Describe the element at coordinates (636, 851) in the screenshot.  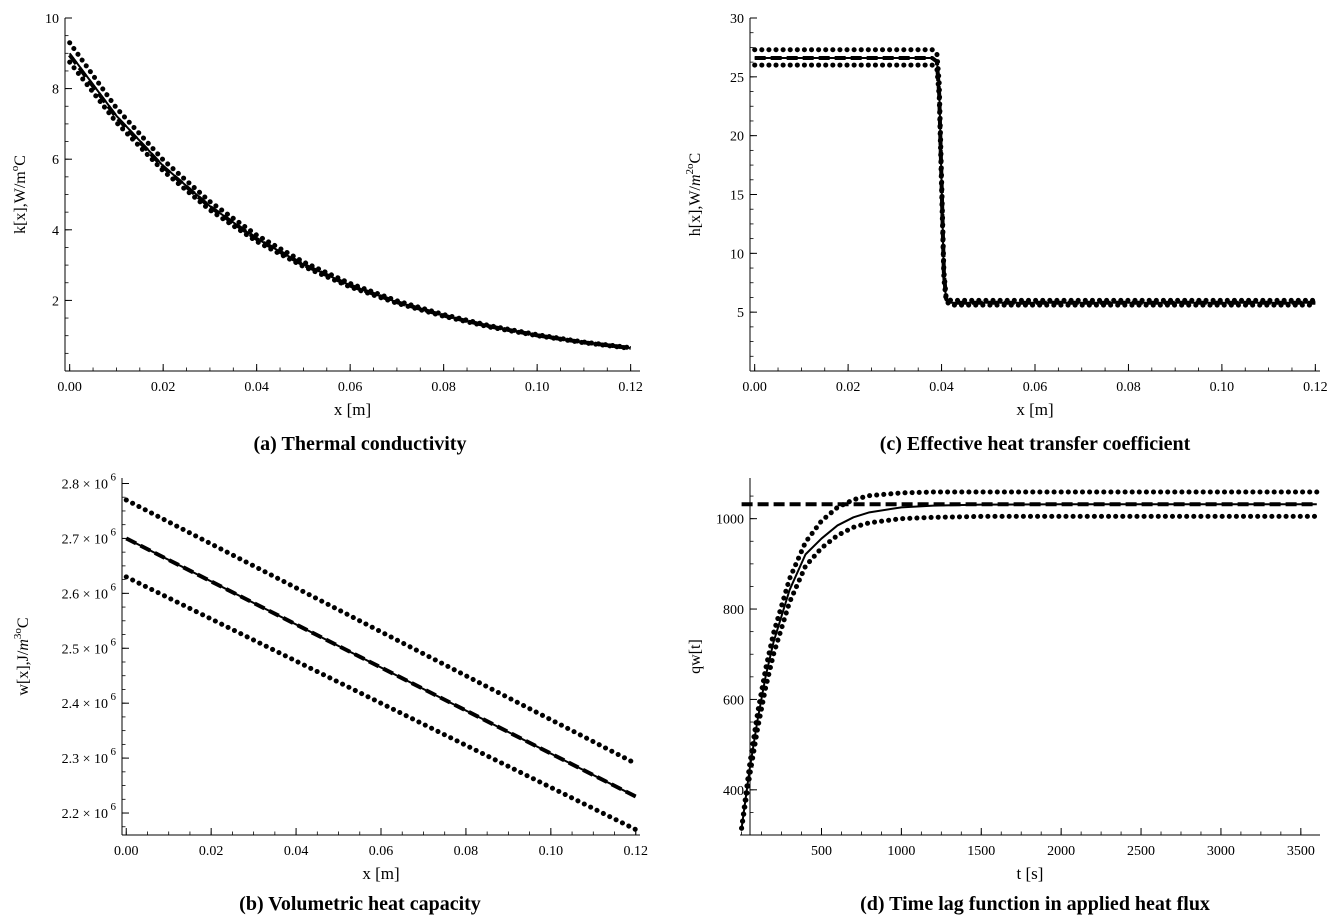
I see `x-tick-label-b: 0.12` at that location.